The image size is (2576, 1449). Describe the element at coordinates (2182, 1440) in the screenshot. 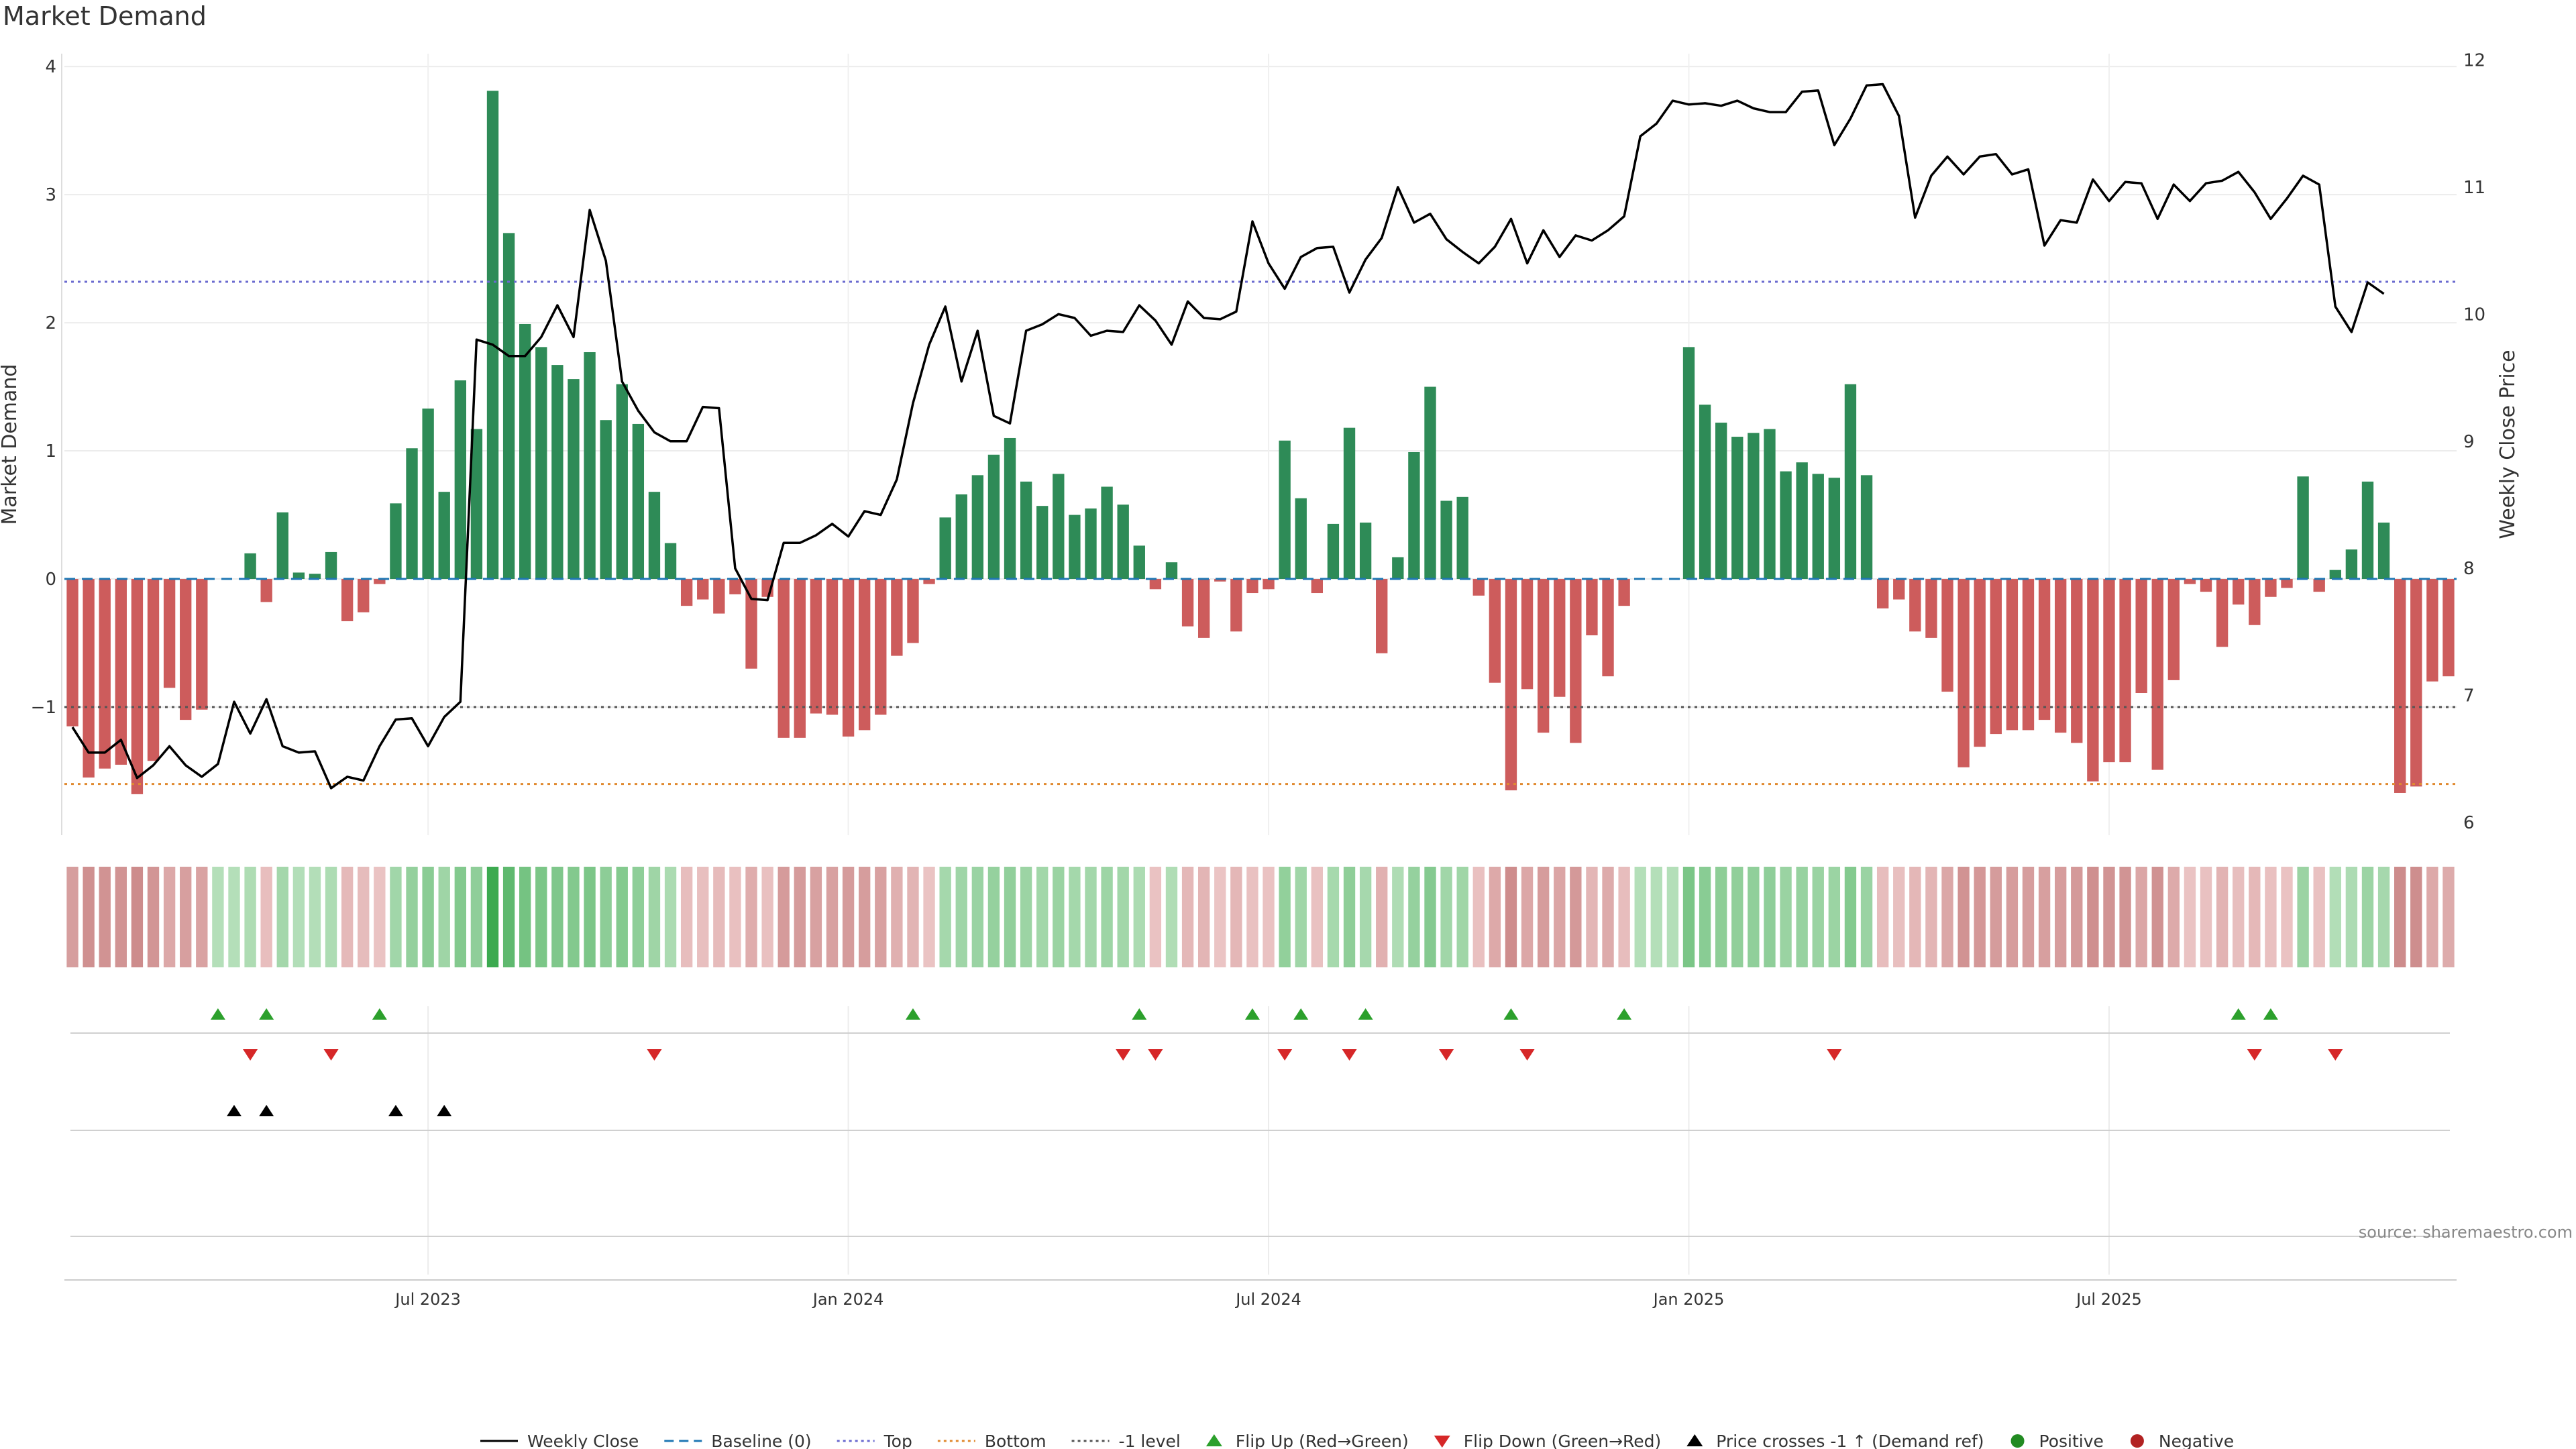

I see `legend-item: Negative` at that location.